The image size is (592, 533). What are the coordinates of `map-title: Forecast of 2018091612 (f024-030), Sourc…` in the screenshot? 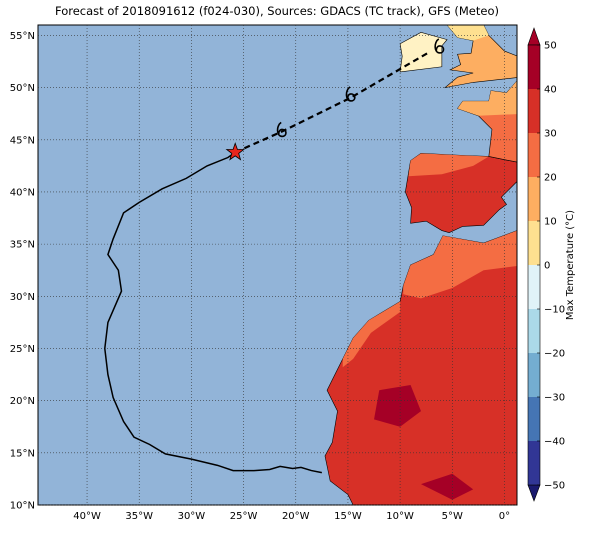 It's located at (277, 11).